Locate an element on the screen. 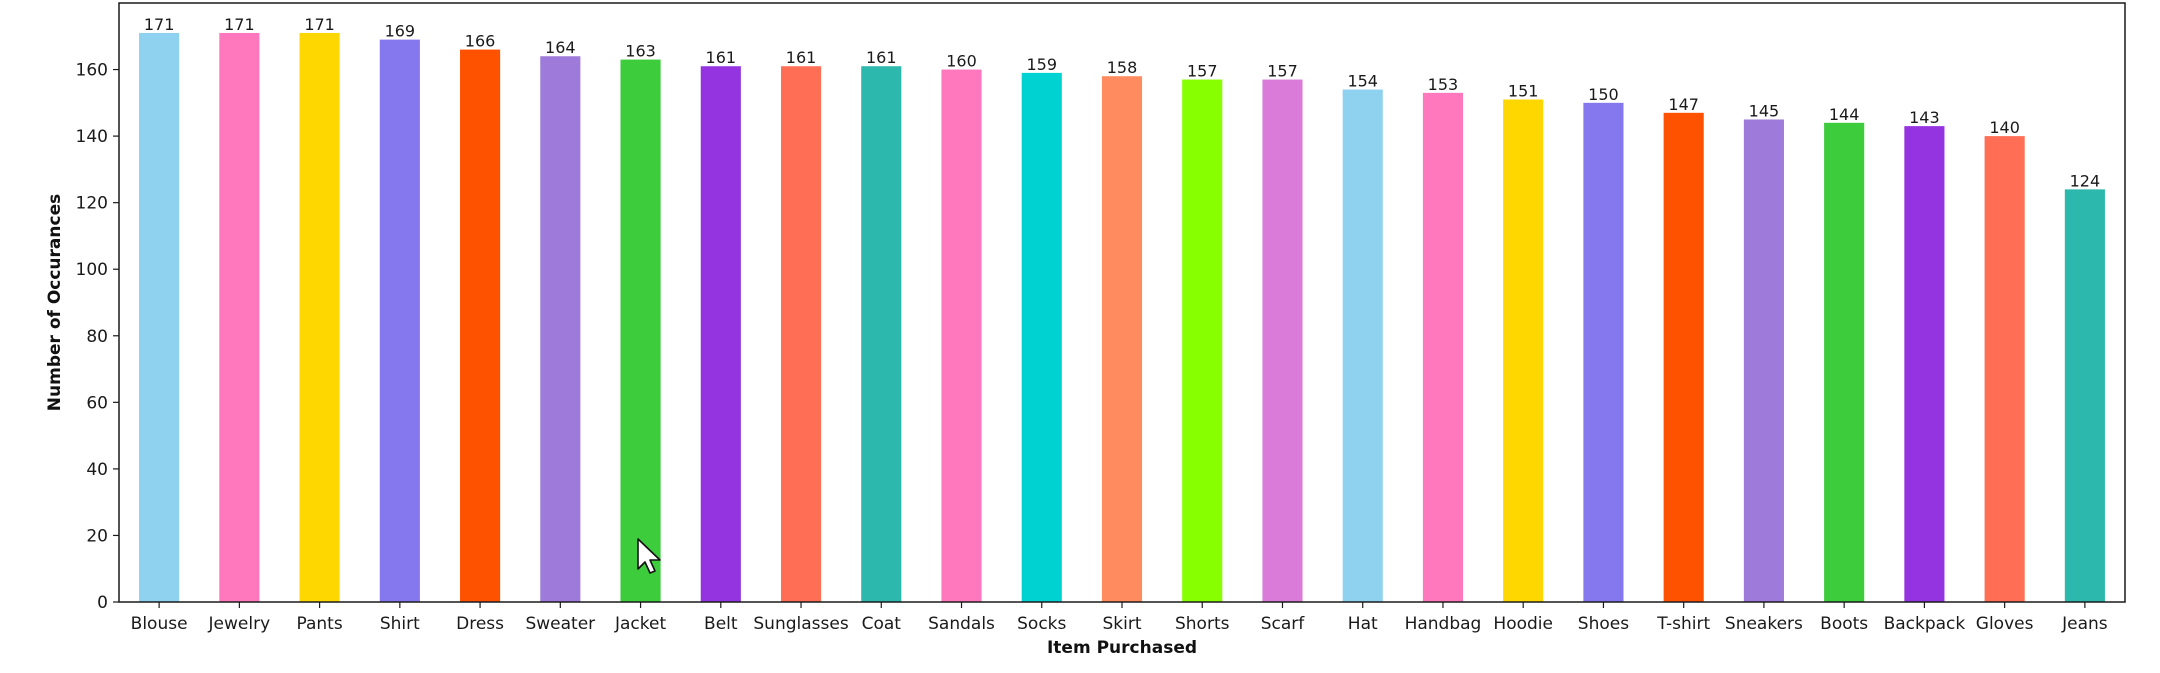 Image resolution: width=2160 pixels, height=673 pixels. x-tick-label: Sandals is located at coordinates (961, 624).